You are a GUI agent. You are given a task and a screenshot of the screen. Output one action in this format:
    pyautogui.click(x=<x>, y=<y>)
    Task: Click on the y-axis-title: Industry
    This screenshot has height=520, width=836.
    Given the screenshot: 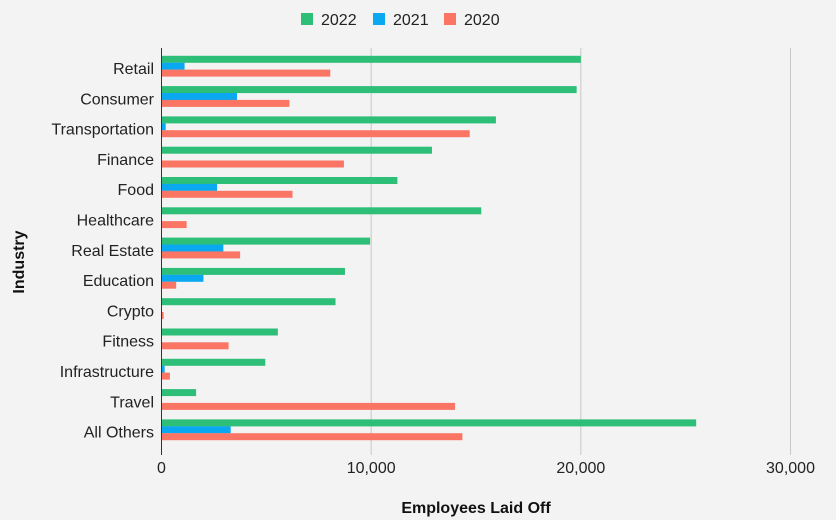 What is the action you would take?
    pyautogui.click(x=19, y=261)
    